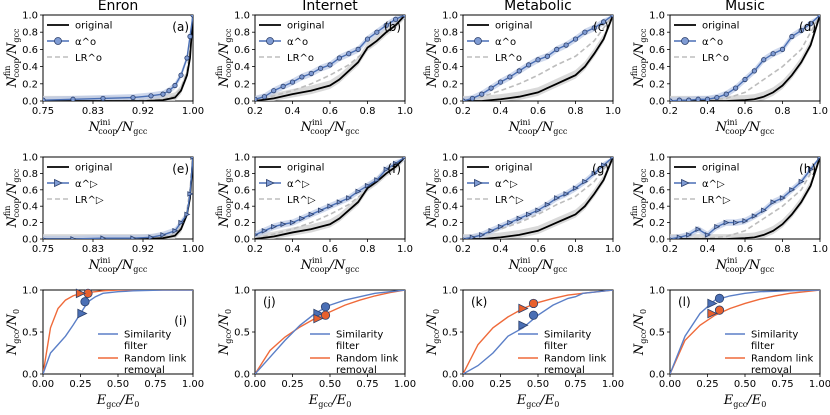 This screenshot has height=415, width=830. Describe the element at coordinates (538, 332) in the screenshot. I see `similarity-line` at that location.